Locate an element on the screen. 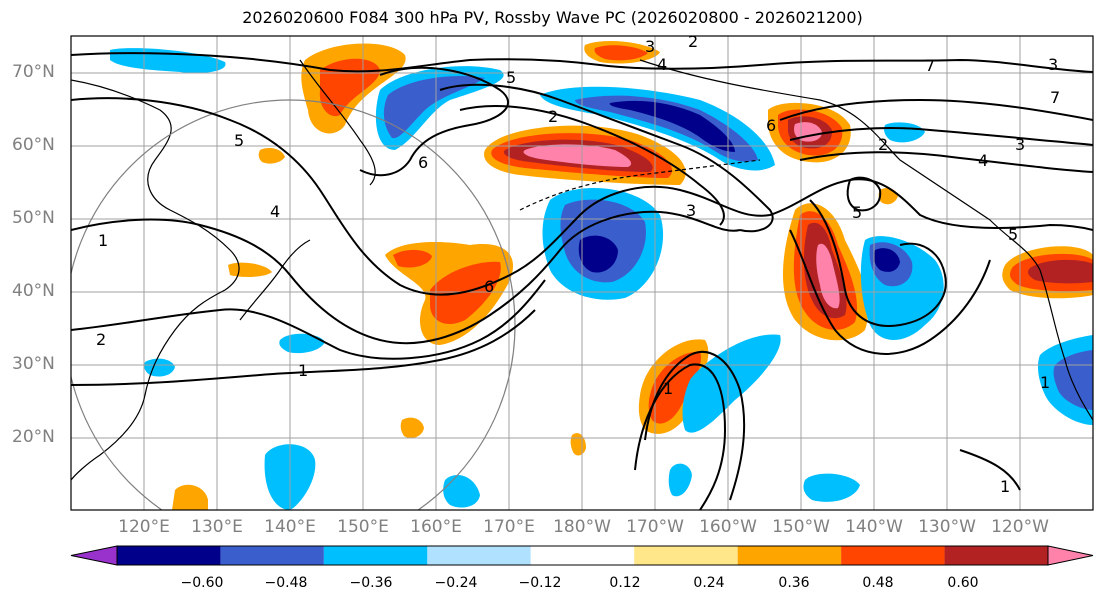  colorbar-tick-label: 0.48 is located at coordinates (878, 583).